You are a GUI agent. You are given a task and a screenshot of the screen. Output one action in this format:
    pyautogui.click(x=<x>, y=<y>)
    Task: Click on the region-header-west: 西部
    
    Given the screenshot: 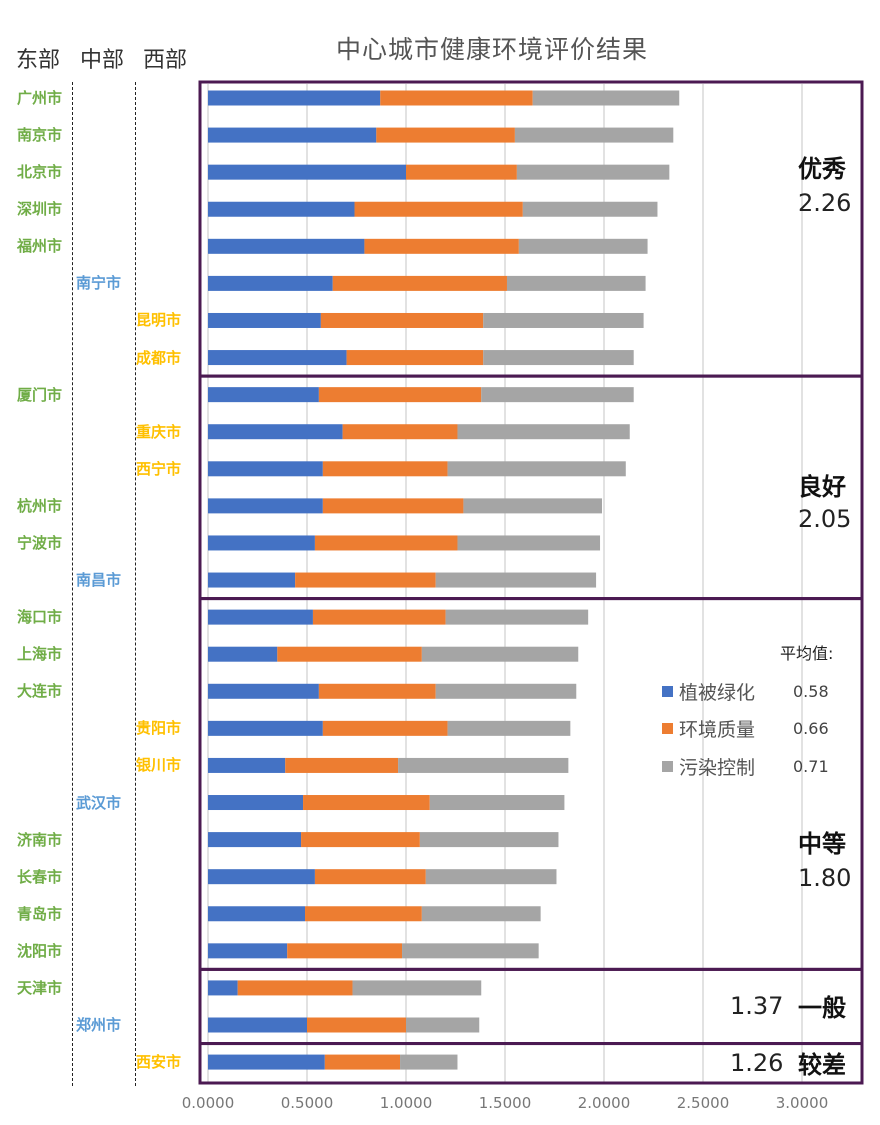 What is the action you would take?
    pyautogui.click(x=165, y=60)
    